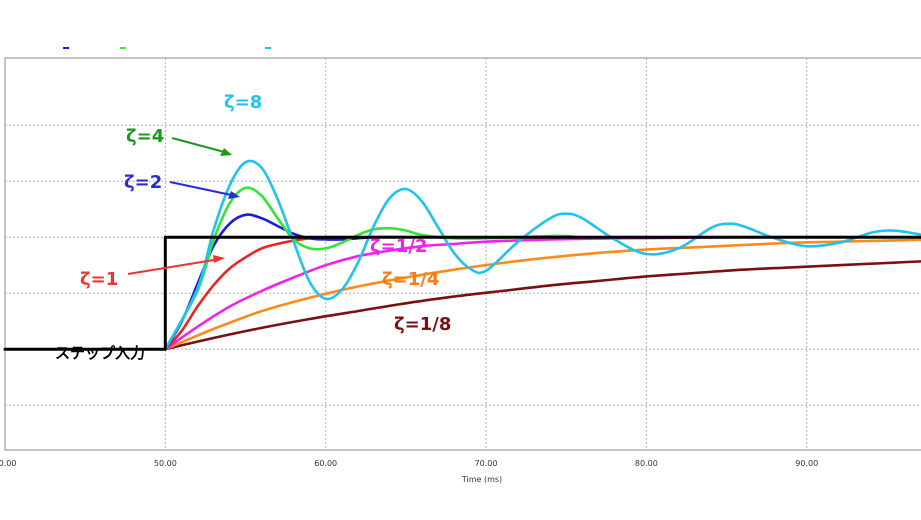  Describe the element at coordinates (806, 463) in the screenshot. I see `x-tick-label: 90.00` at that location.